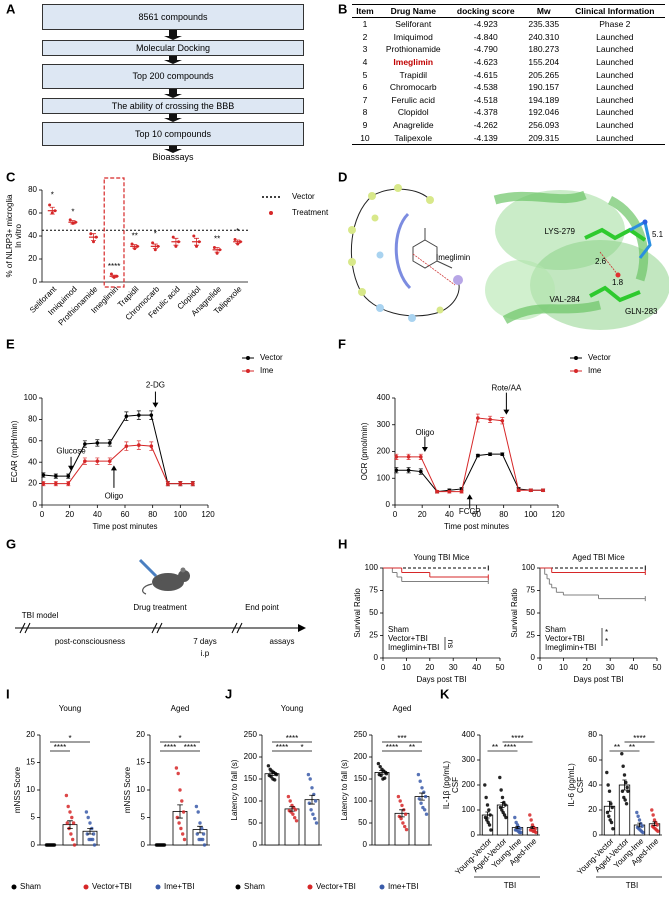  I want to click on x-tick-label: 10, so click(563, 667).